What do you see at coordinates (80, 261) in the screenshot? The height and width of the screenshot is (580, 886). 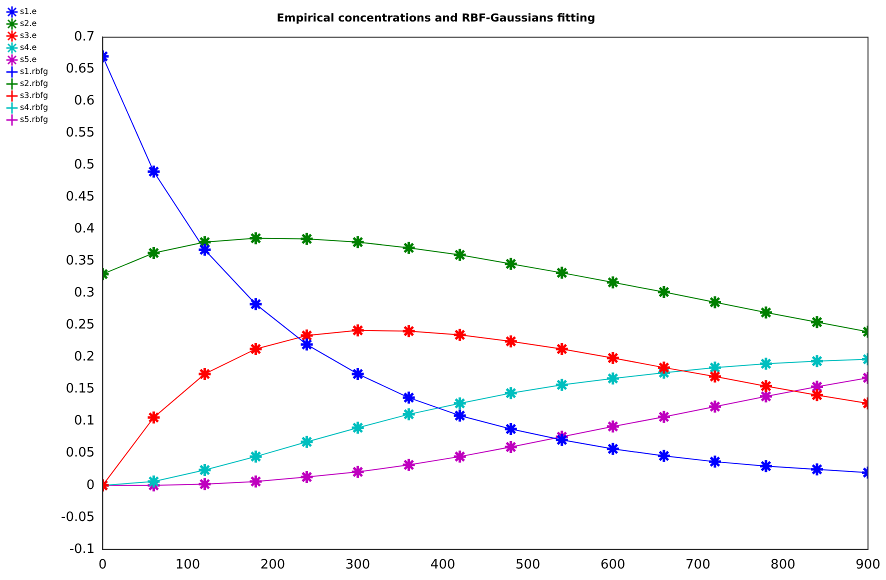 I see `y-tick-label: 0.35` at bounding box center [80, 261].